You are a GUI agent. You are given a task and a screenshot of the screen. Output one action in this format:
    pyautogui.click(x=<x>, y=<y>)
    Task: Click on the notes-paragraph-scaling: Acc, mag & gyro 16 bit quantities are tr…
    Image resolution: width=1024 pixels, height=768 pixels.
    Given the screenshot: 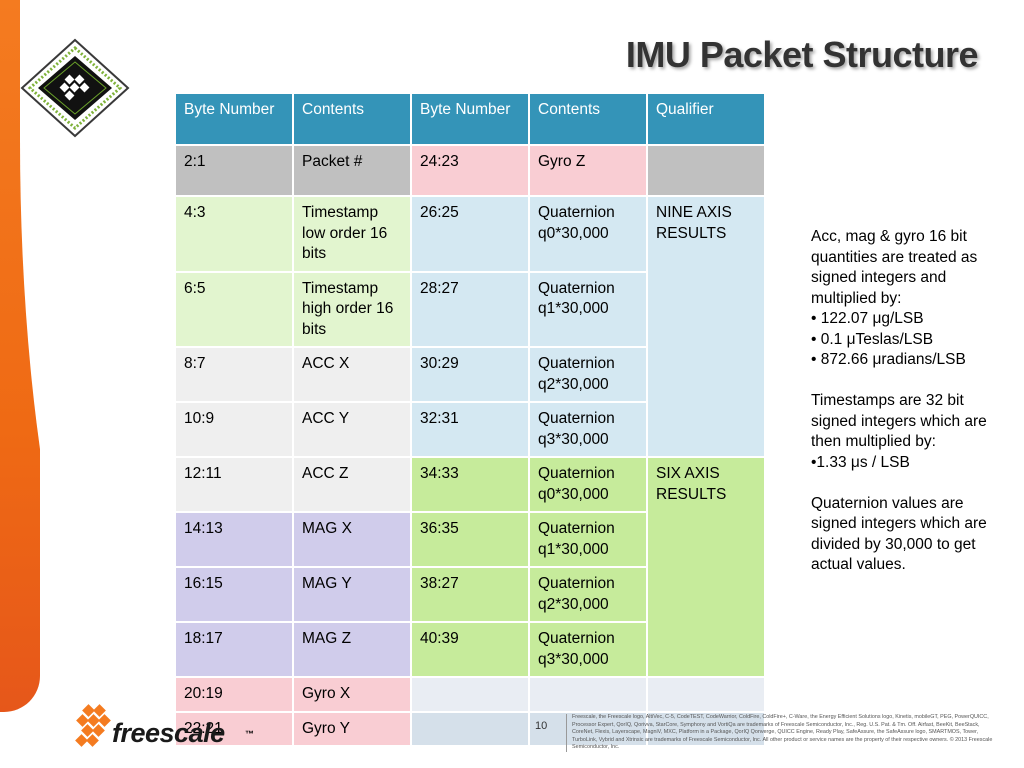 What is the action you would take?
    pyautogui.click(x=894, y=267)
    